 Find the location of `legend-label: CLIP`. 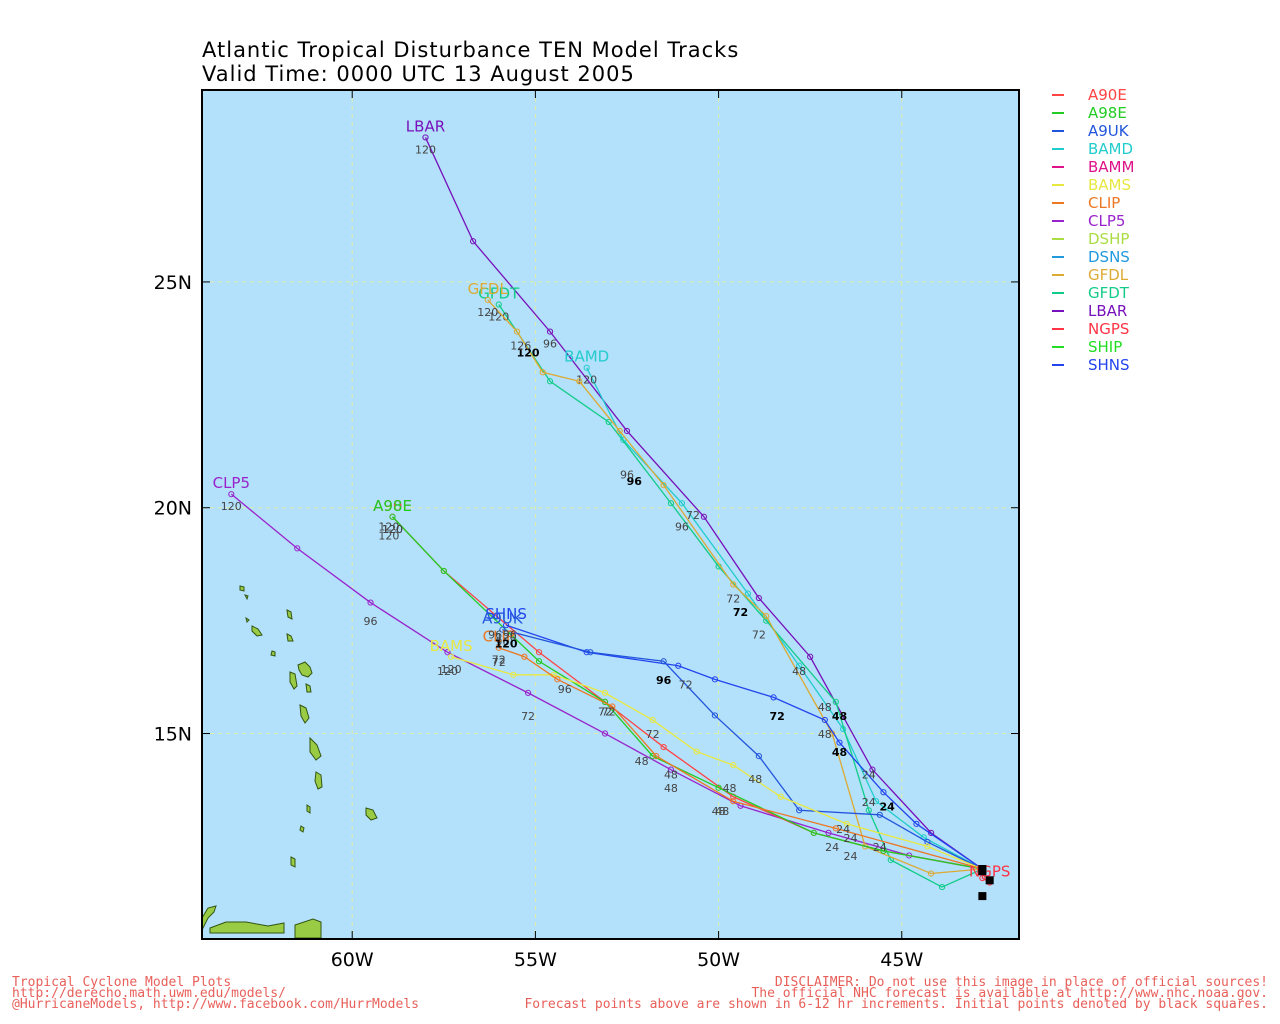

legend-label: CLIP is located at coordinates (1104, 203).